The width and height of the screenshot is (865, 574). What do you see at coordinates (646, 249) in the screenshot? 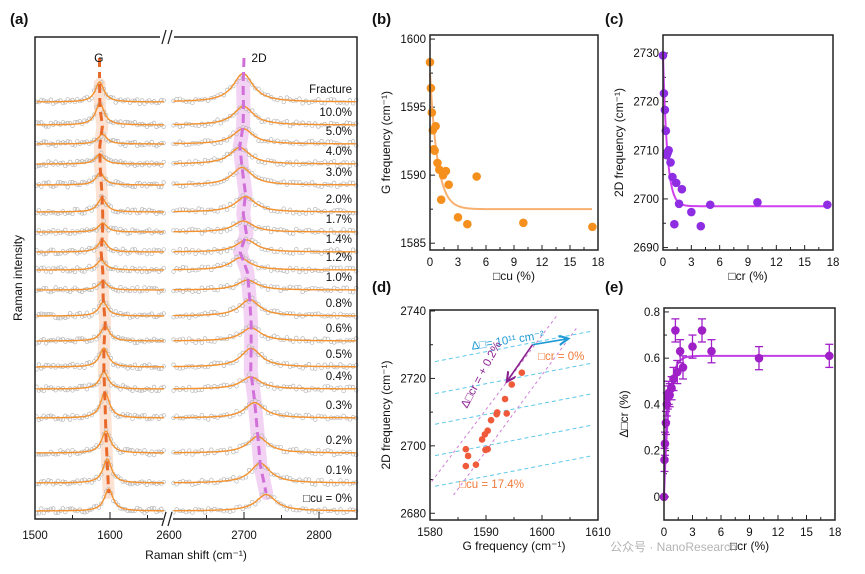
I see `y-tick-label: 2690` at bounding box center [646, 249].